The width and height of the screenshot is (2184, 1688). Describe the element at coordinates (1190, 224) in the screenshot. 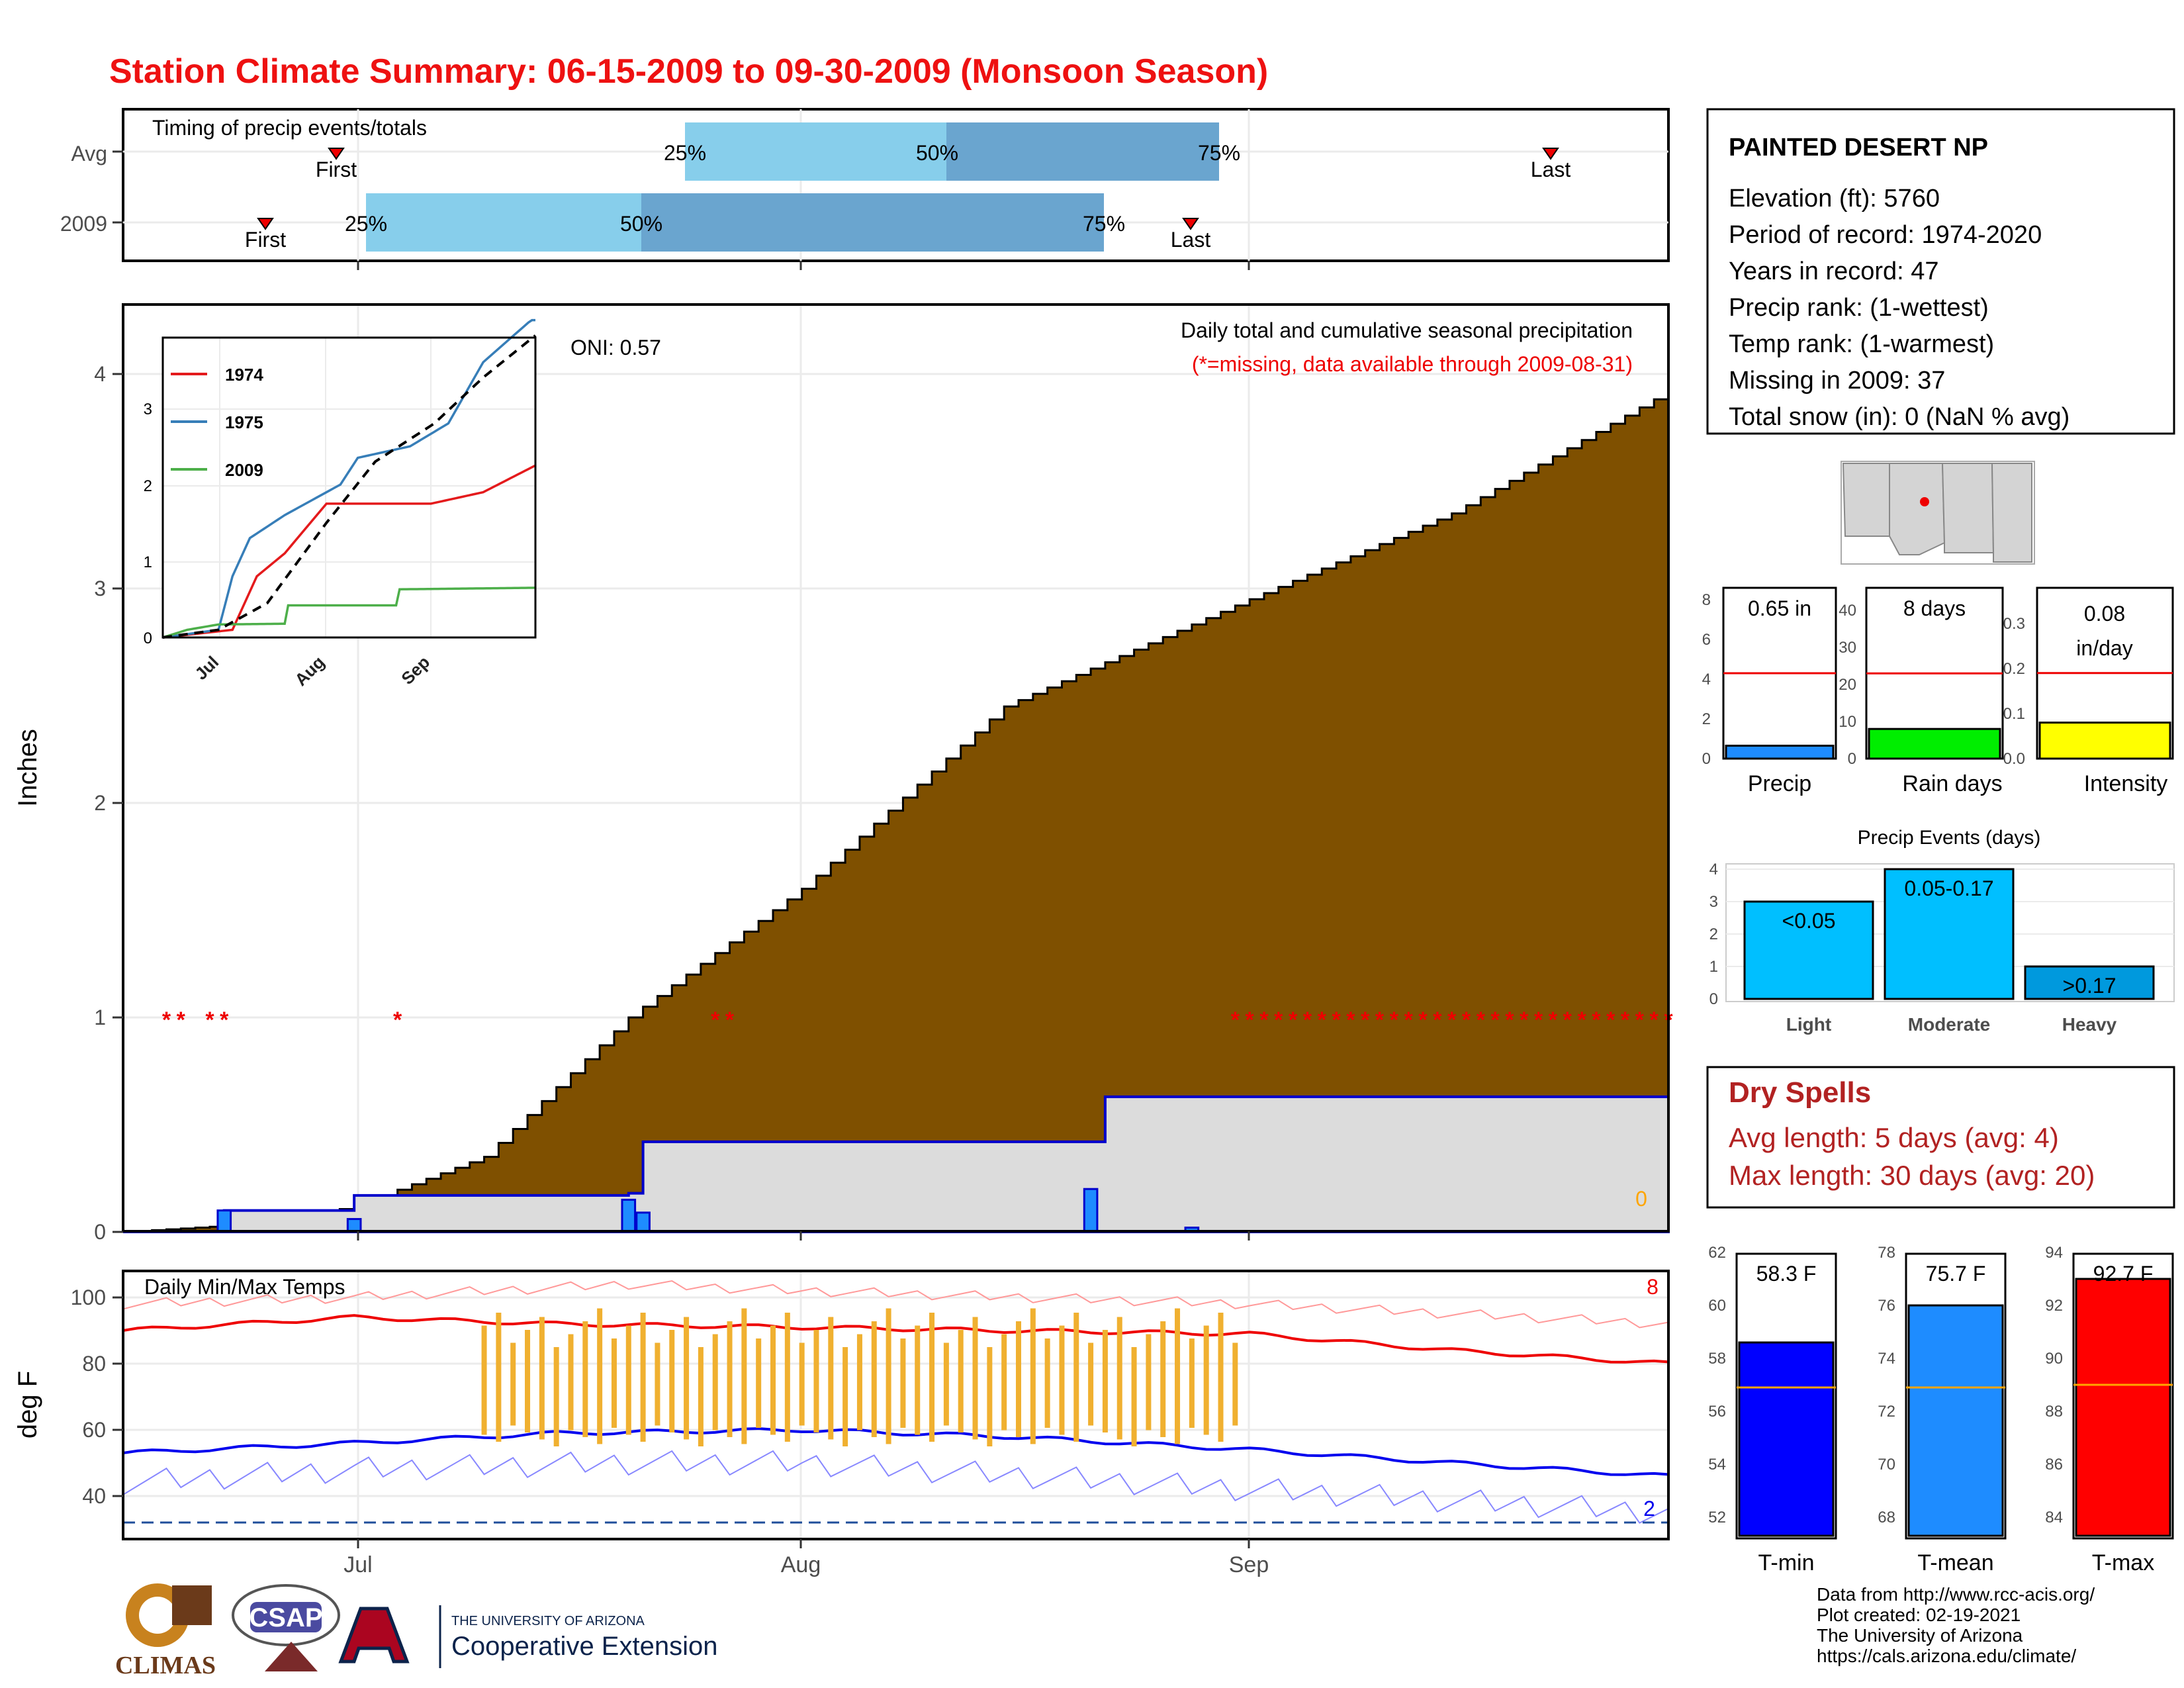

I see `y2009-last-marker-icon` at that location.